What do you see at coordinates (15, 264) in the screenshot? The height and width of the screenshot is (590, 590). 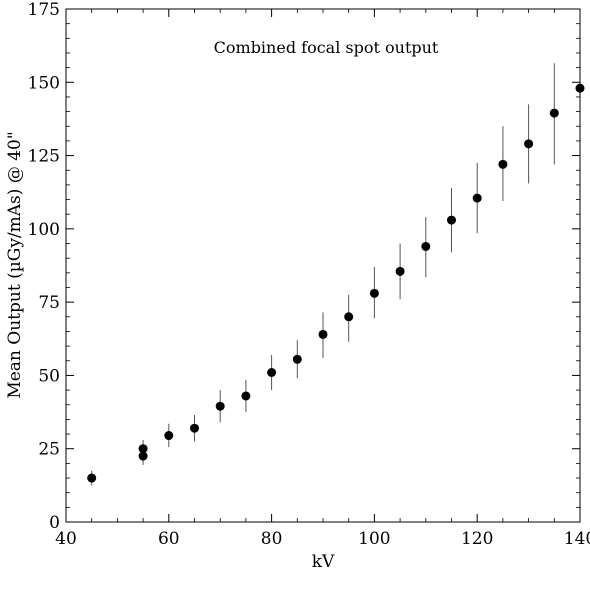 I see `y-axis-label: Mean Output (µGy/mAs) @ 40"` at bounding box center [15, 264].